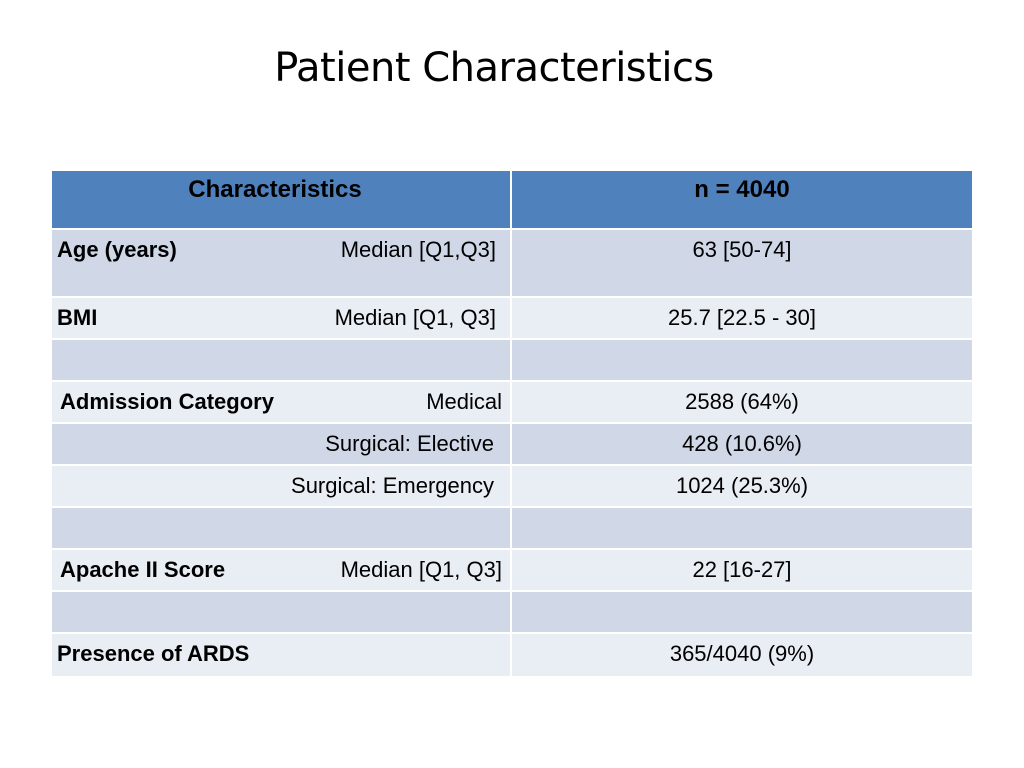 The height and width of the screenshot is (768, 1024). I want to click on header-characteristics: Characteristics, so click(282, 199).